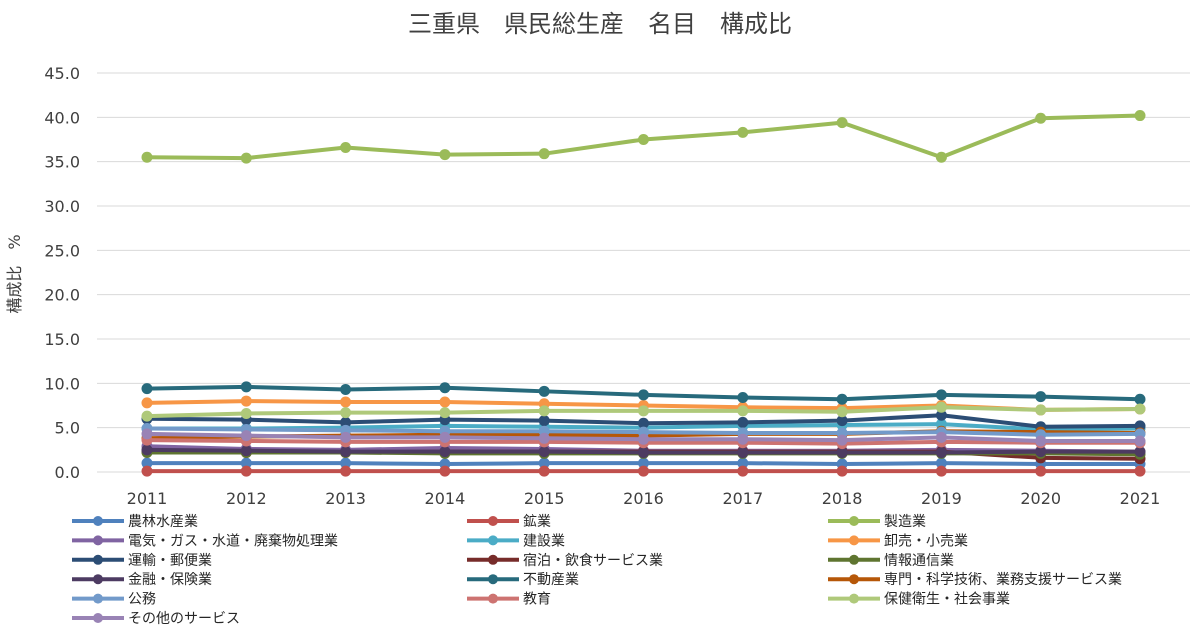  Describe the element at coordinates (445, 498) in the screenshot. I see `x-tick-label: 2014` at that location.